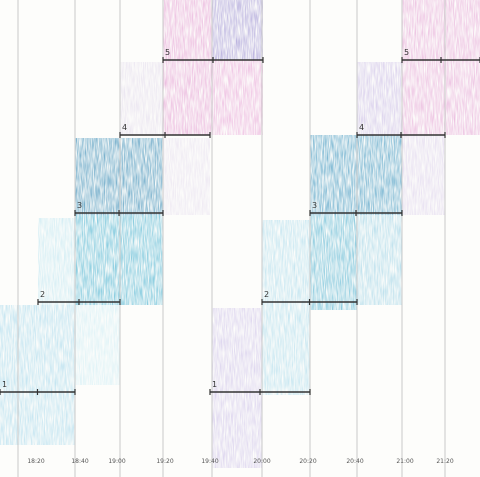 The width and height of the screenshot is (480, 477). I want to click on time-label: 19:40, so click(209, 461).